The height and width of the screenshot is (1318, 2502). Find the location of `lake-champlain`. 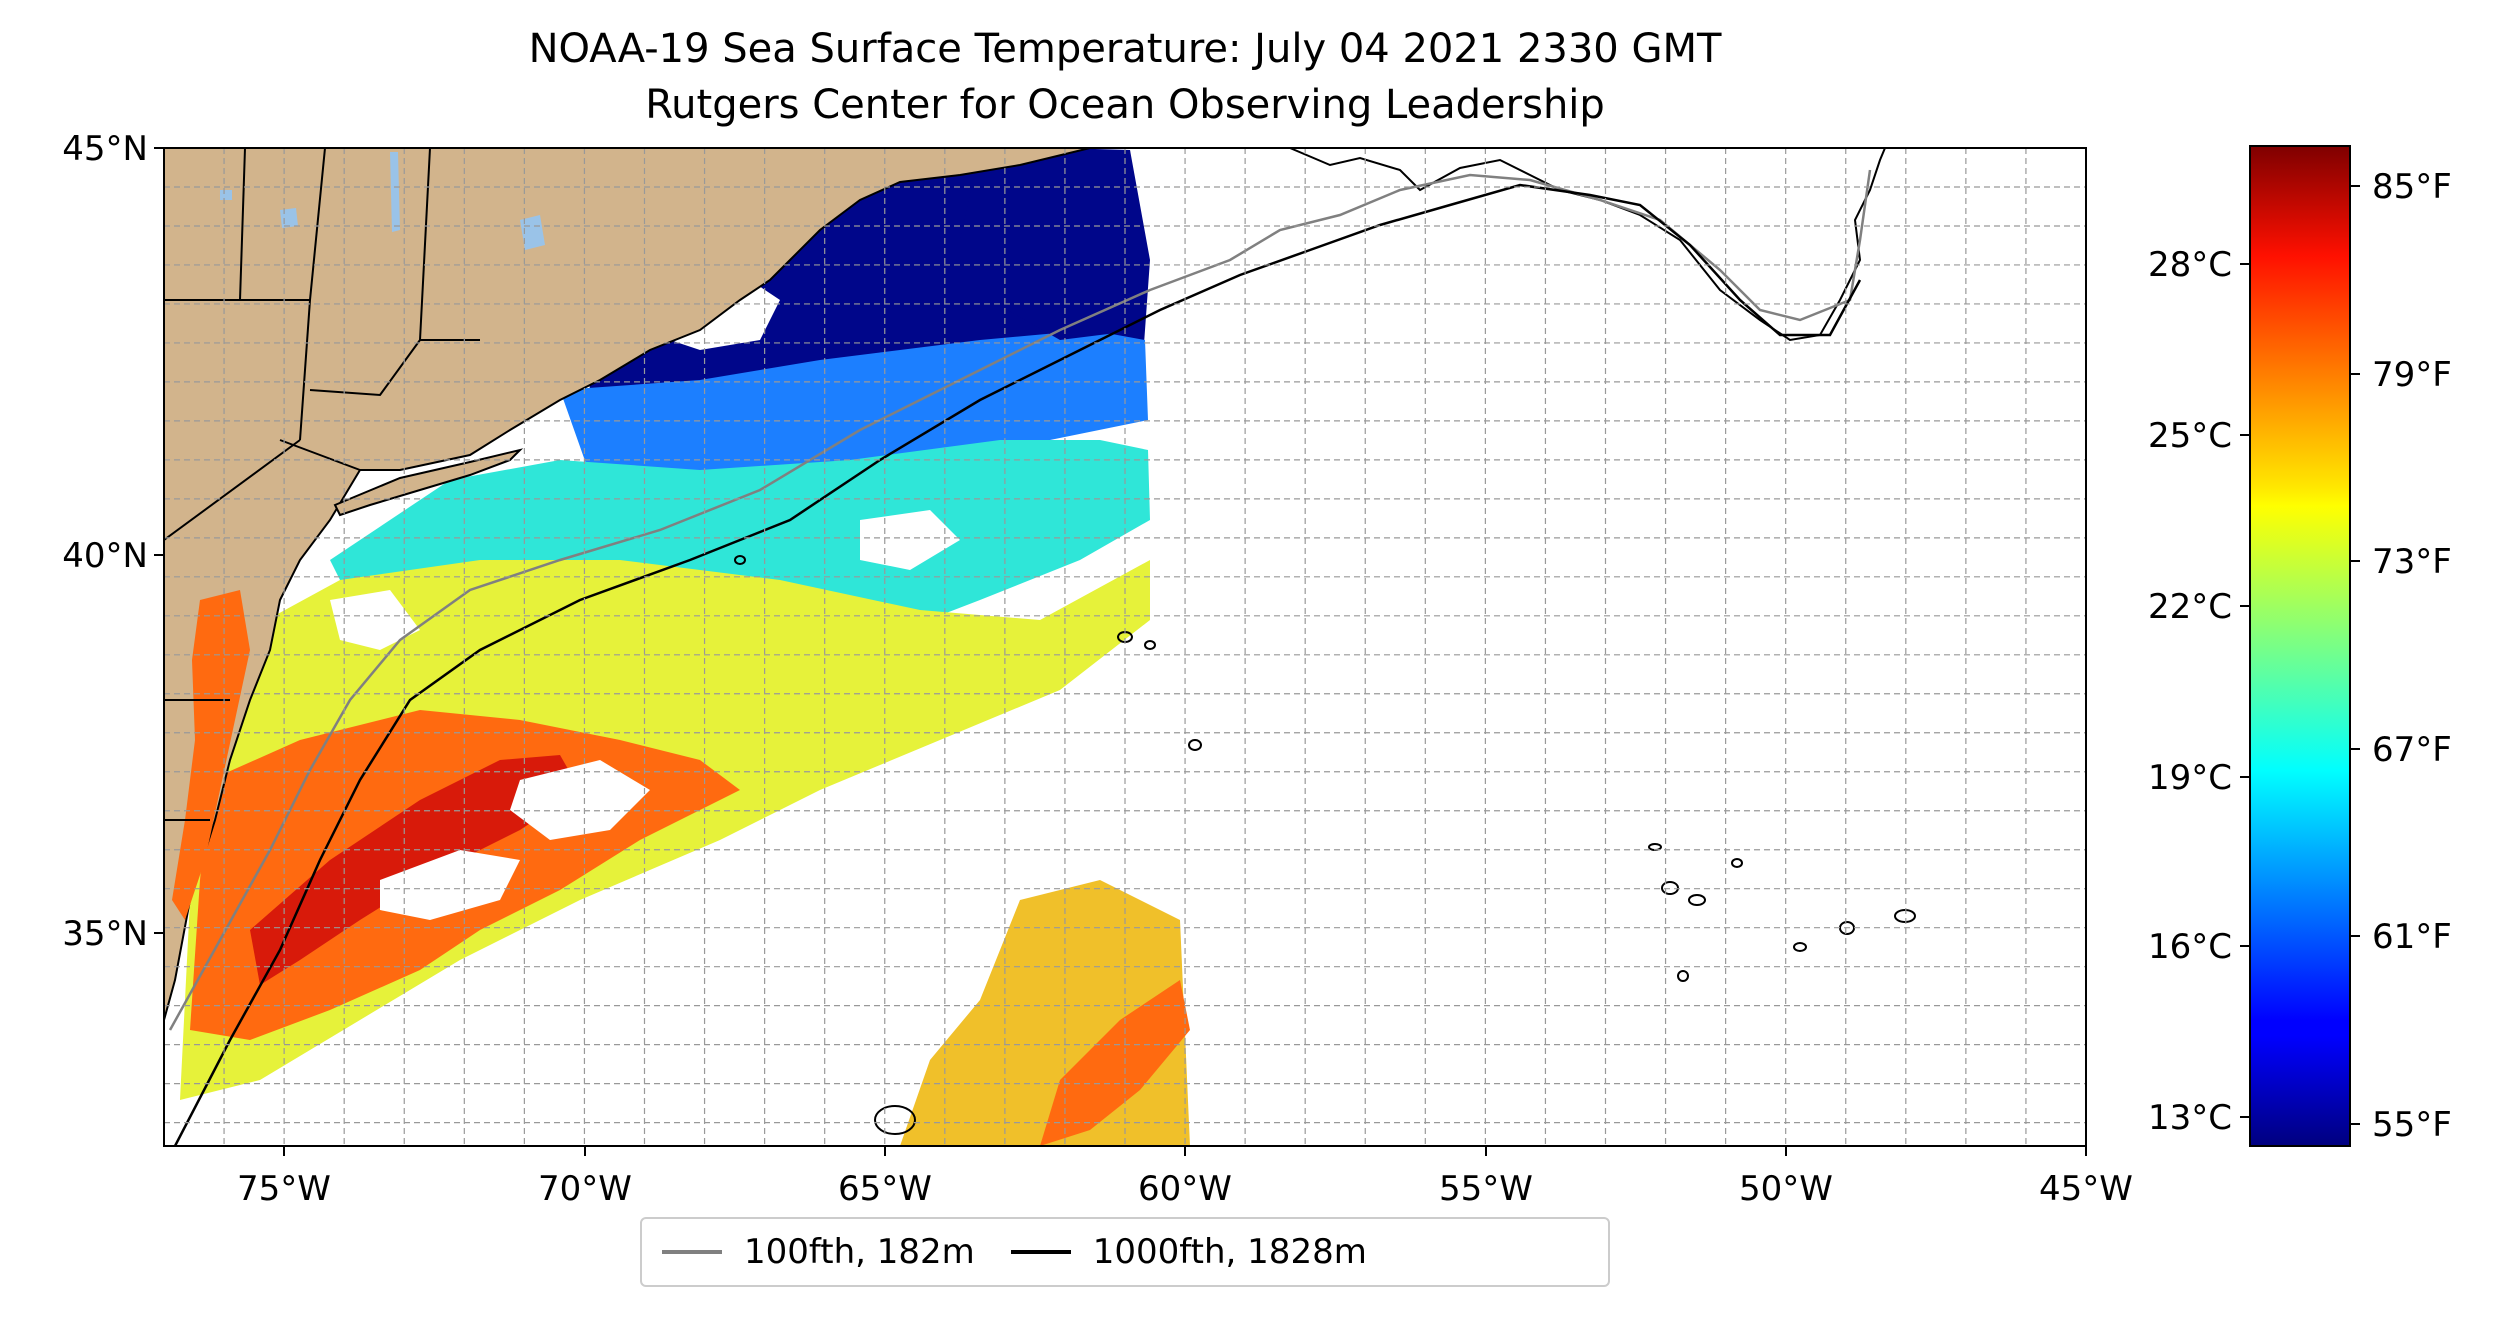

lake-champlain is located at coordinates (395, 192).